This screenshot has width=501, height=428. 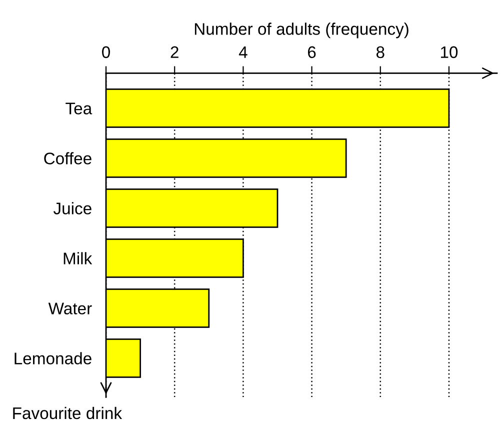 I want to click on x-tick-label: 2, so click(x=174, y=52).